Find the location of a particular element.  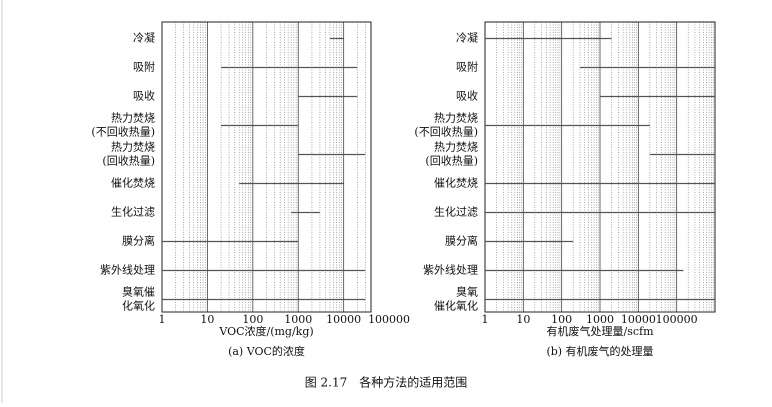

category-label: 臭氧 is located at coordinates (467, 292).